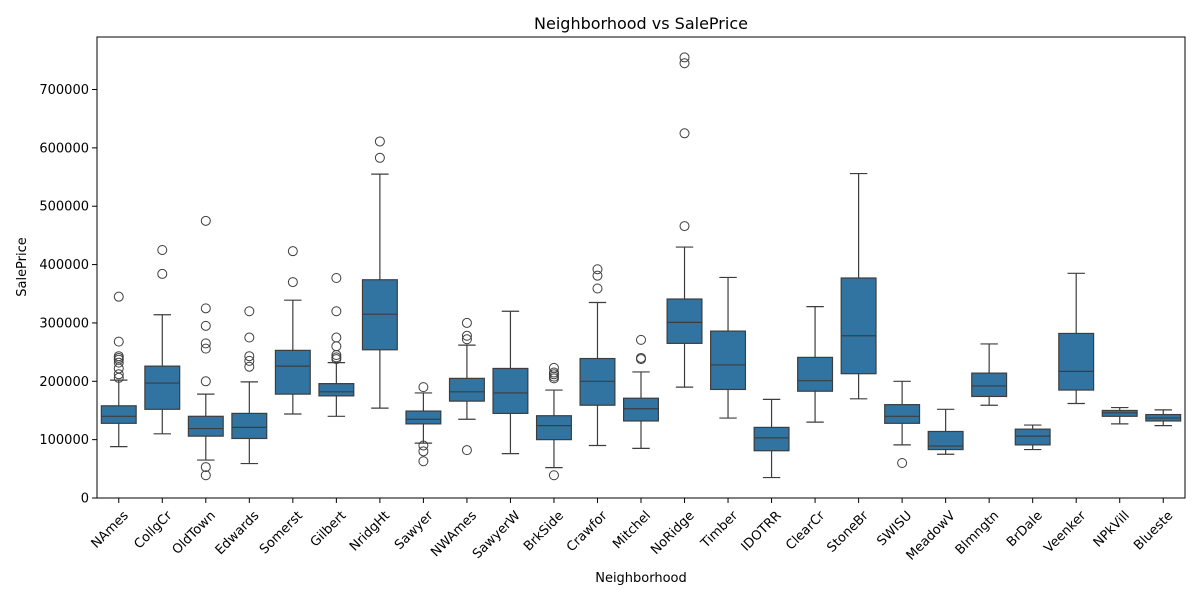  Describe the element at coordinates (85, 499) in the screenshot. I see `y-tick-label: 0` at that location.